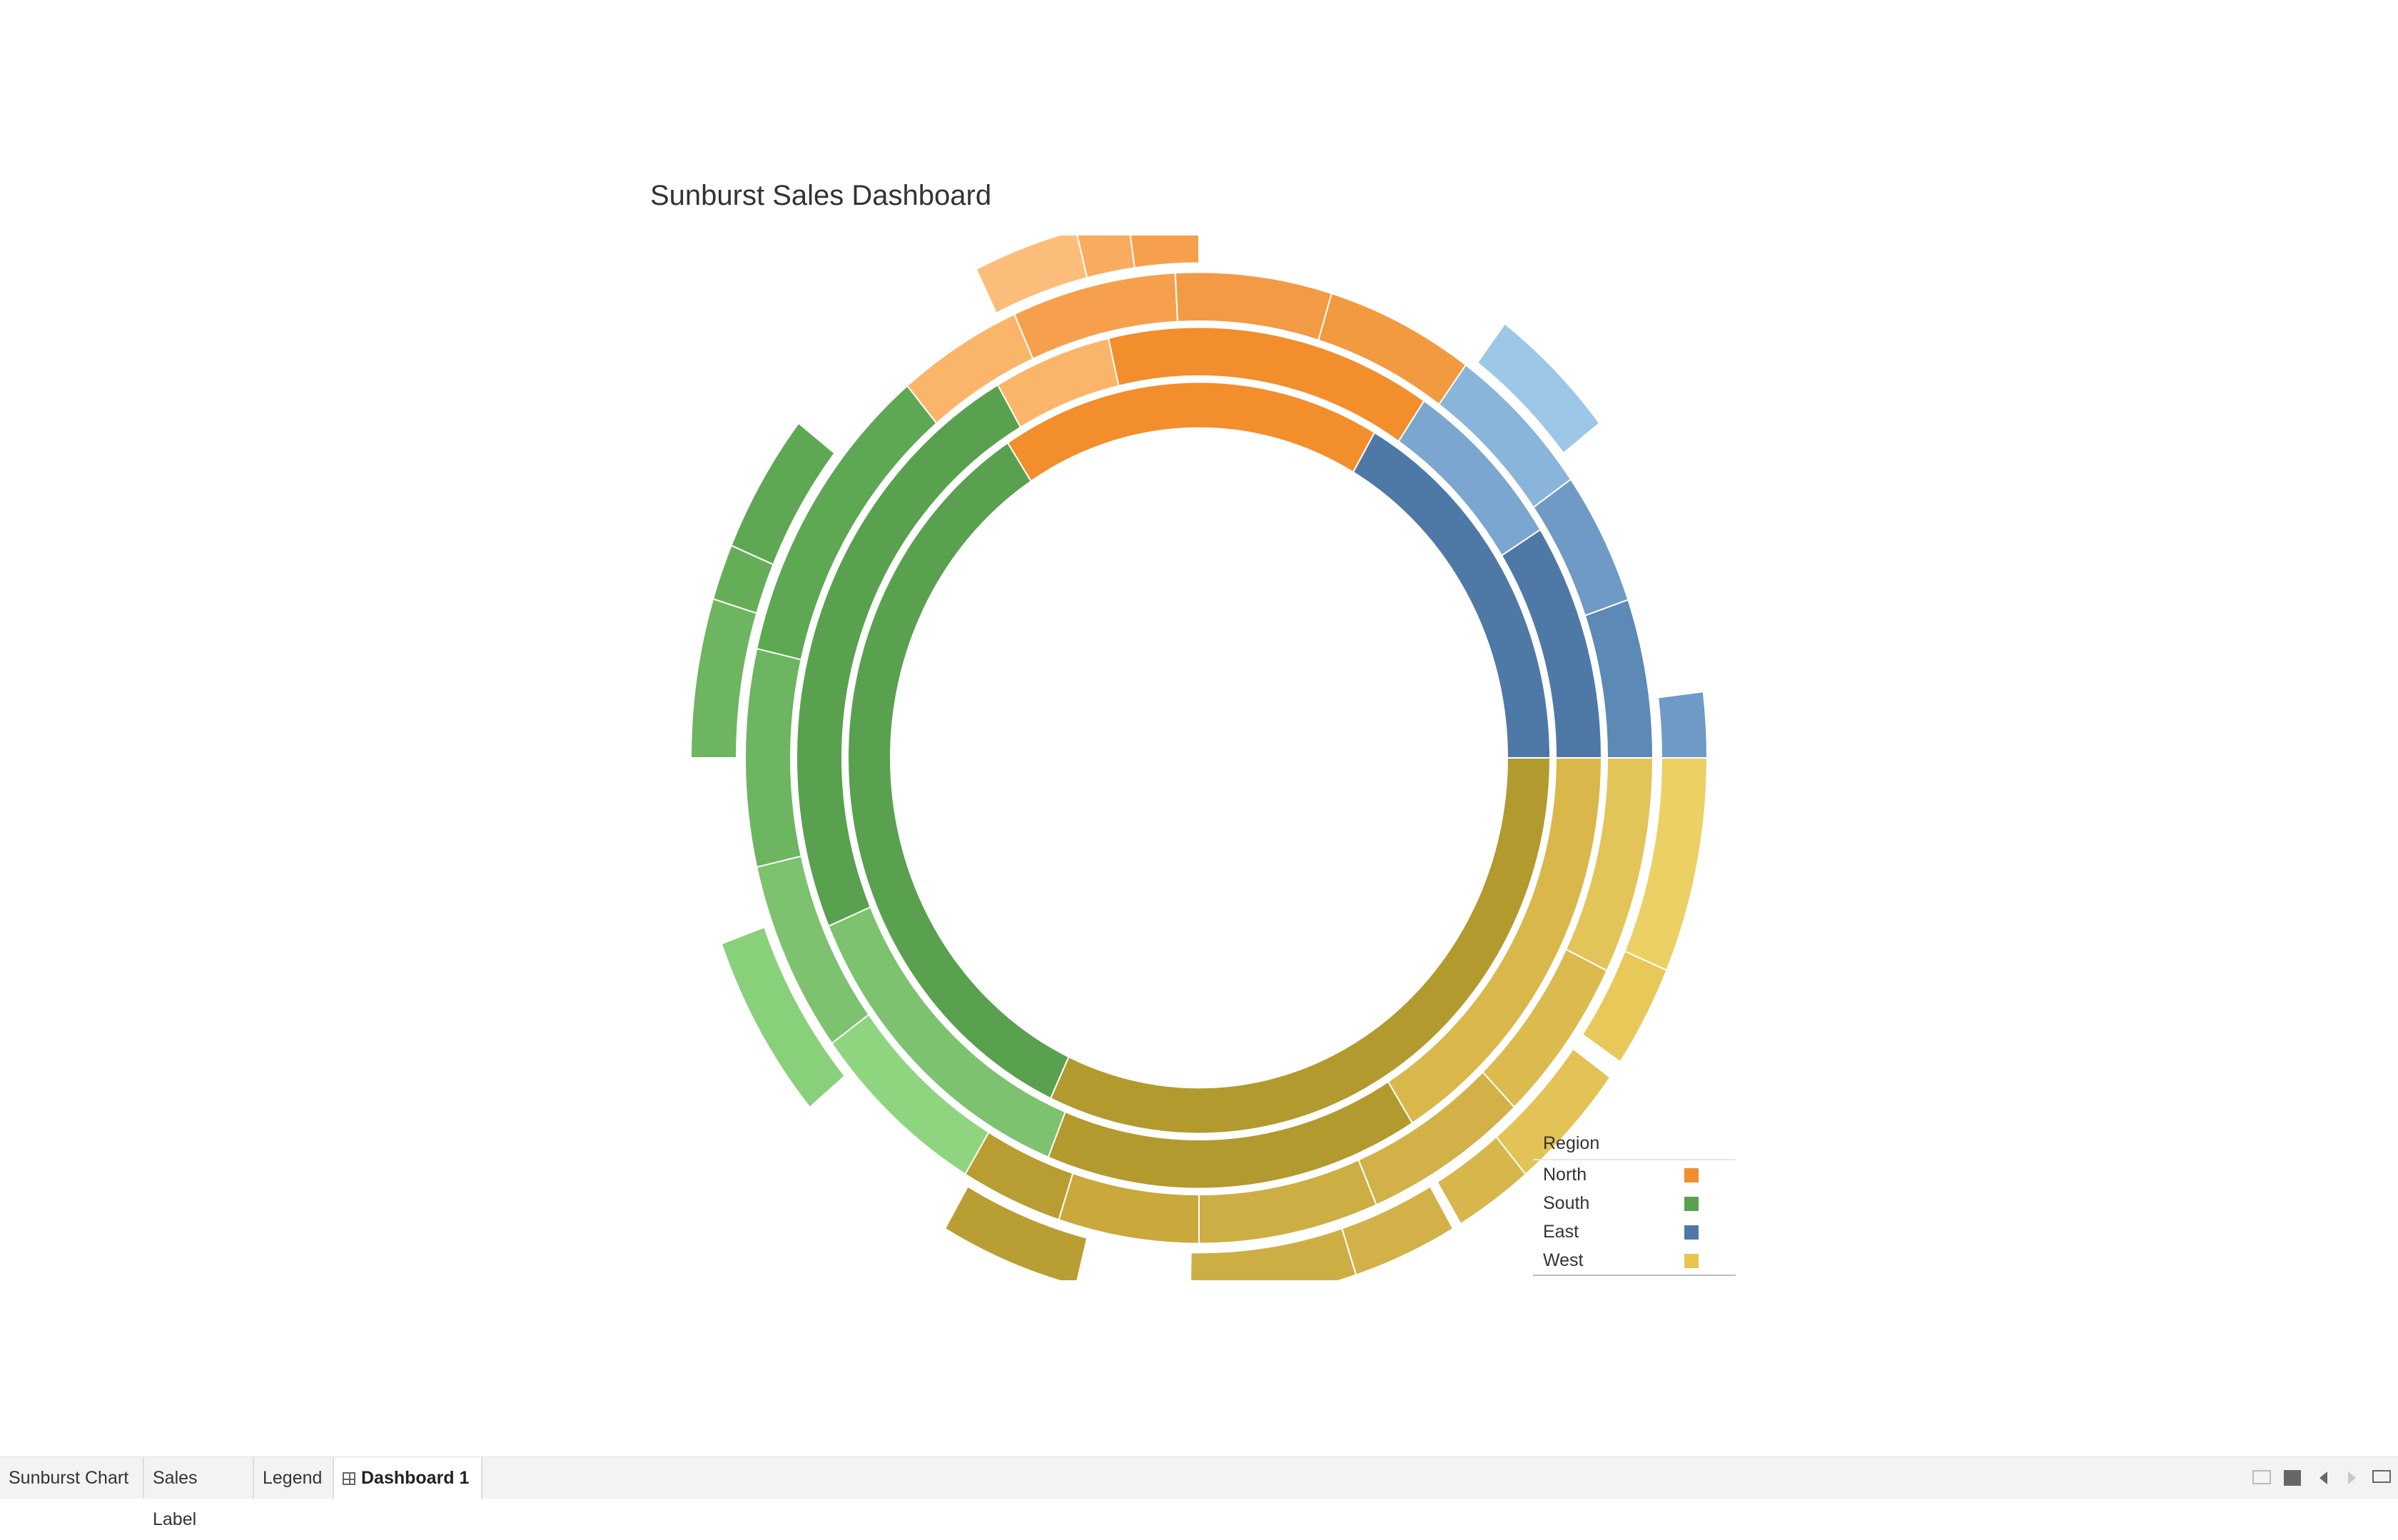 The width and height of the screenshot is (2398, 1540). What do you see at coordinates (69, 1478) in the screenshot?
I see `tab-label: Sunburst Chart` at bounding box center [69, 1478].